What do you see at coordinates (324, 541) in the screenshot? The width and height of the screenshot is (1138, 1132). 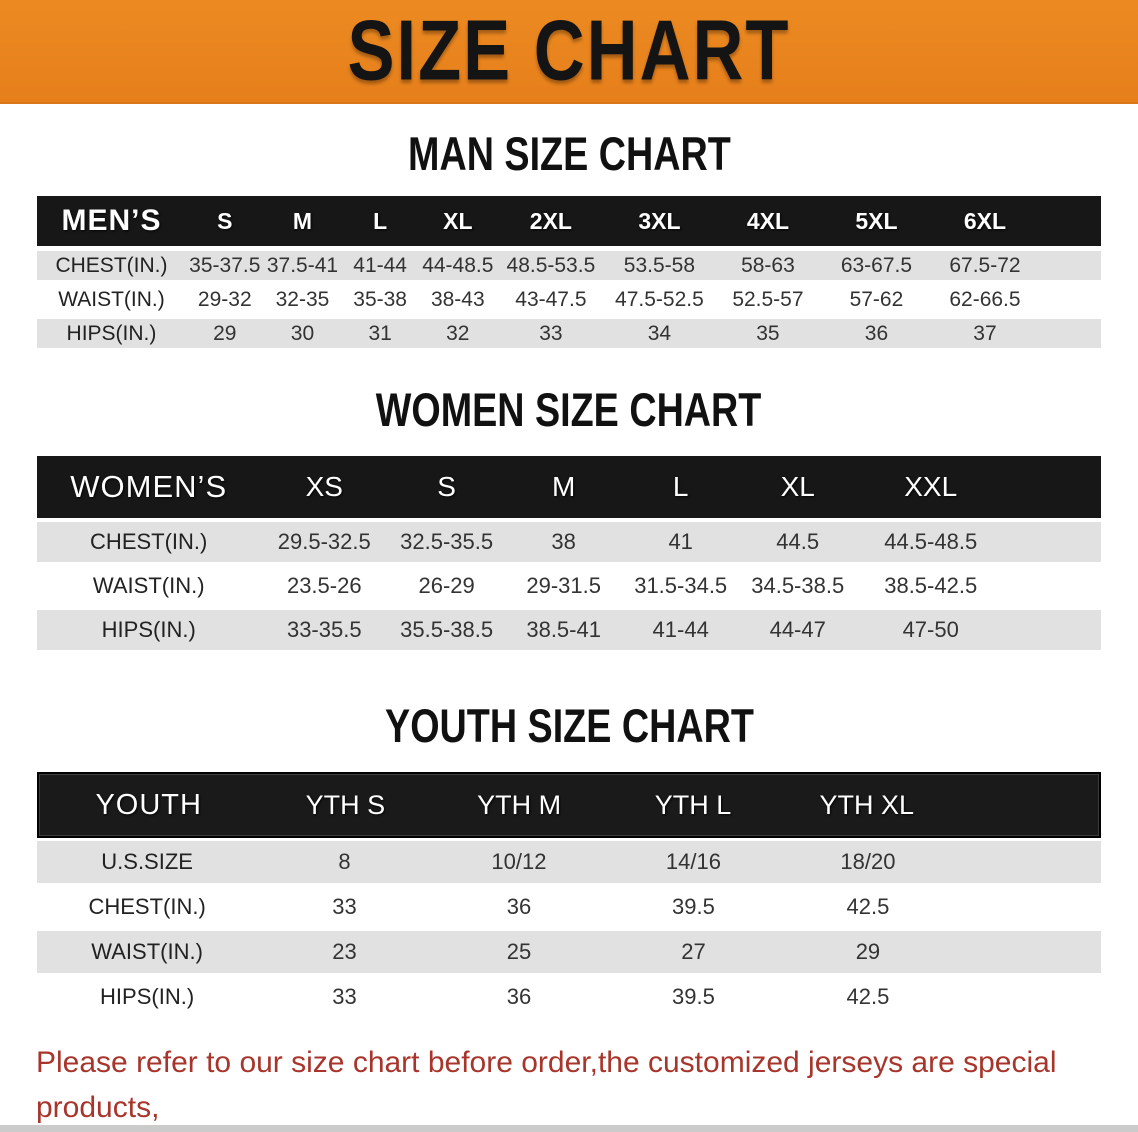 I see `cell: 29.5-32.5` at bounding box center [324, 541].